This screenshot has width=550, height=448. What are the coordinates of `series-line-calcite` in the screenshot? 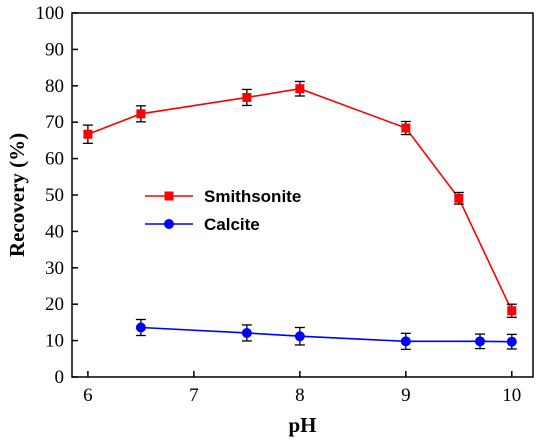 It's located at (326, 334).